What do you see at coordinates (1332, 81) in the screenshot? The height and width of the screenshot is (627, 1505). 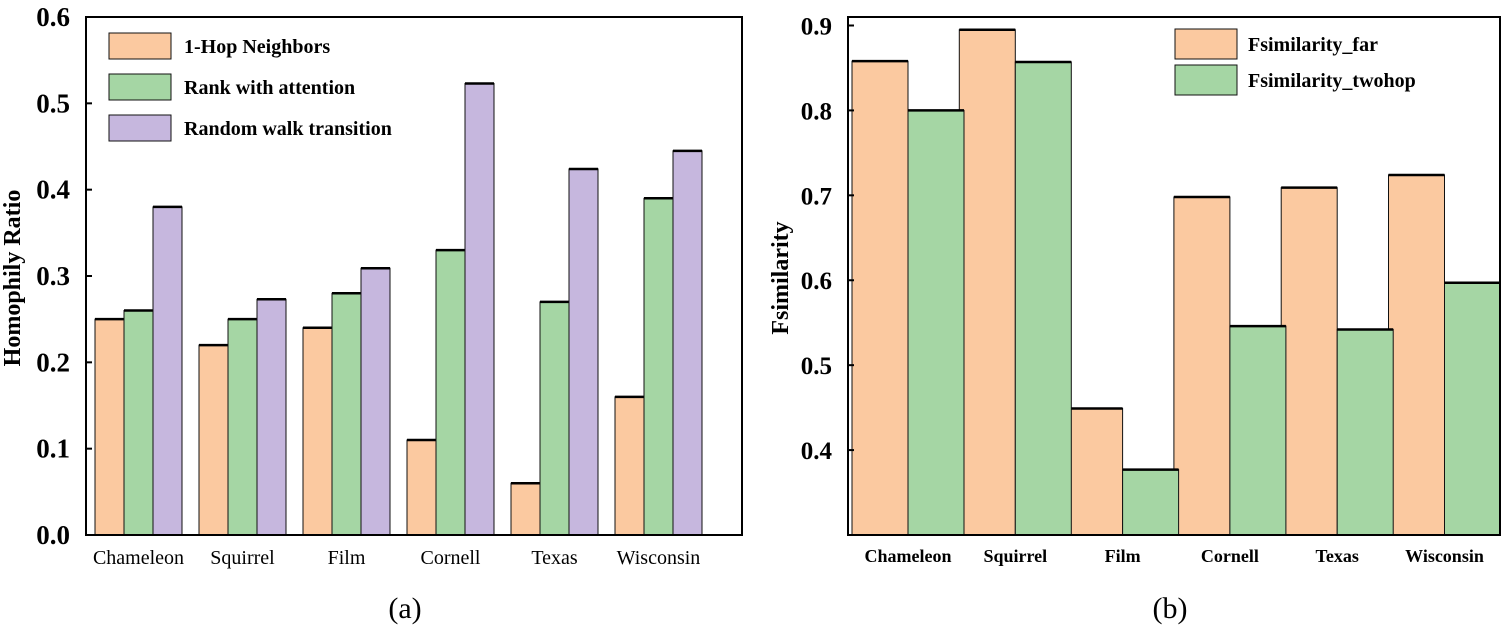 I see `legend-label: Fsimilarity_twohop` at bounding box center [1332, 81].